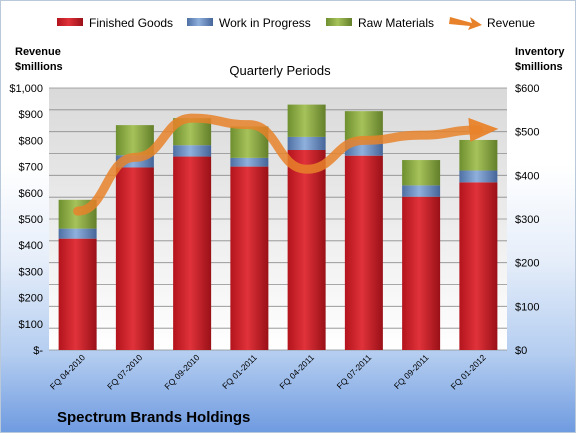 This screenshot has width=576, height=433. What do you see at coordinates (540, 52) in the screenshot?
I see `right-axis-title-line1: Inventory` at bounding box center [540, 52].